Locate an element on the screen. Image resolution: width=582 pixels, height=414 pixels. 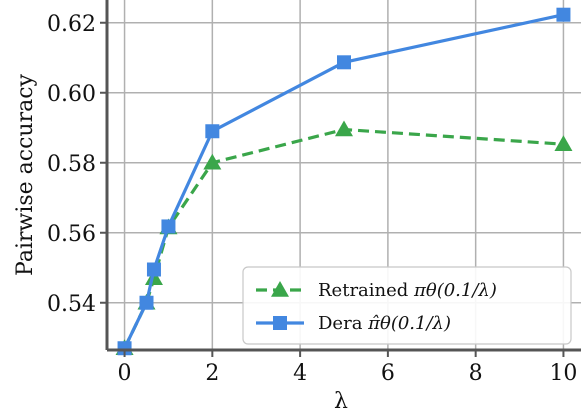
y-tick-label: 0.60 is located at coordinates (71, 94).